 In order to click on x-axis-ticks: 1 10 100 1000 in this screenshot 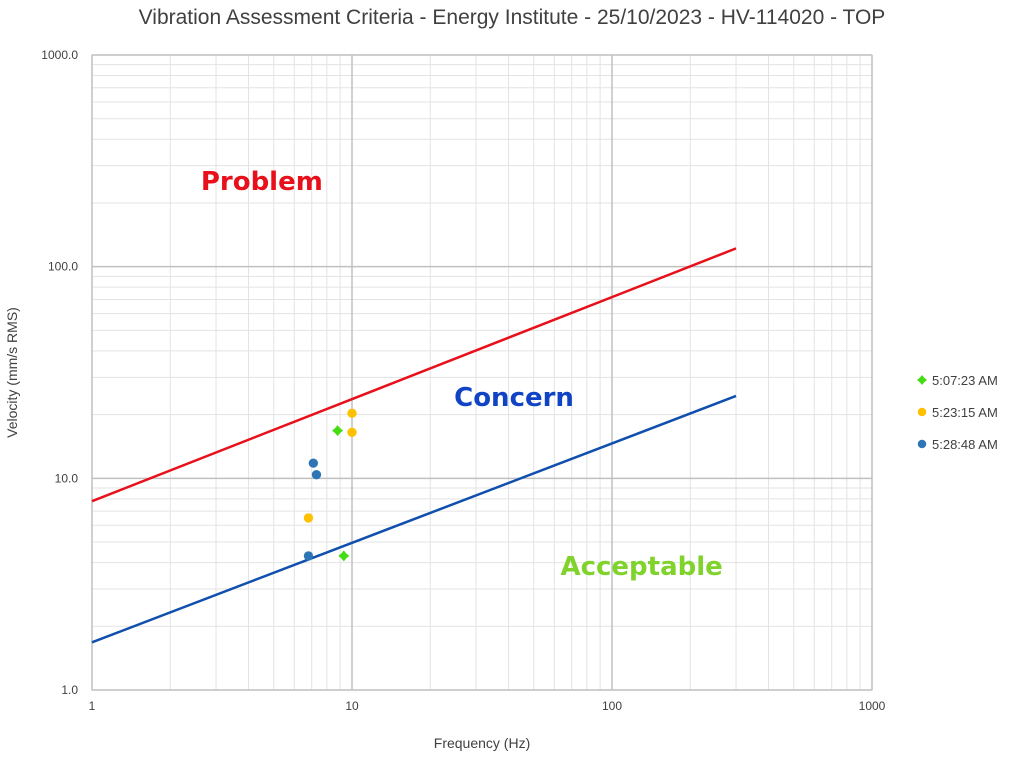, I will do `click(487, 706)`.